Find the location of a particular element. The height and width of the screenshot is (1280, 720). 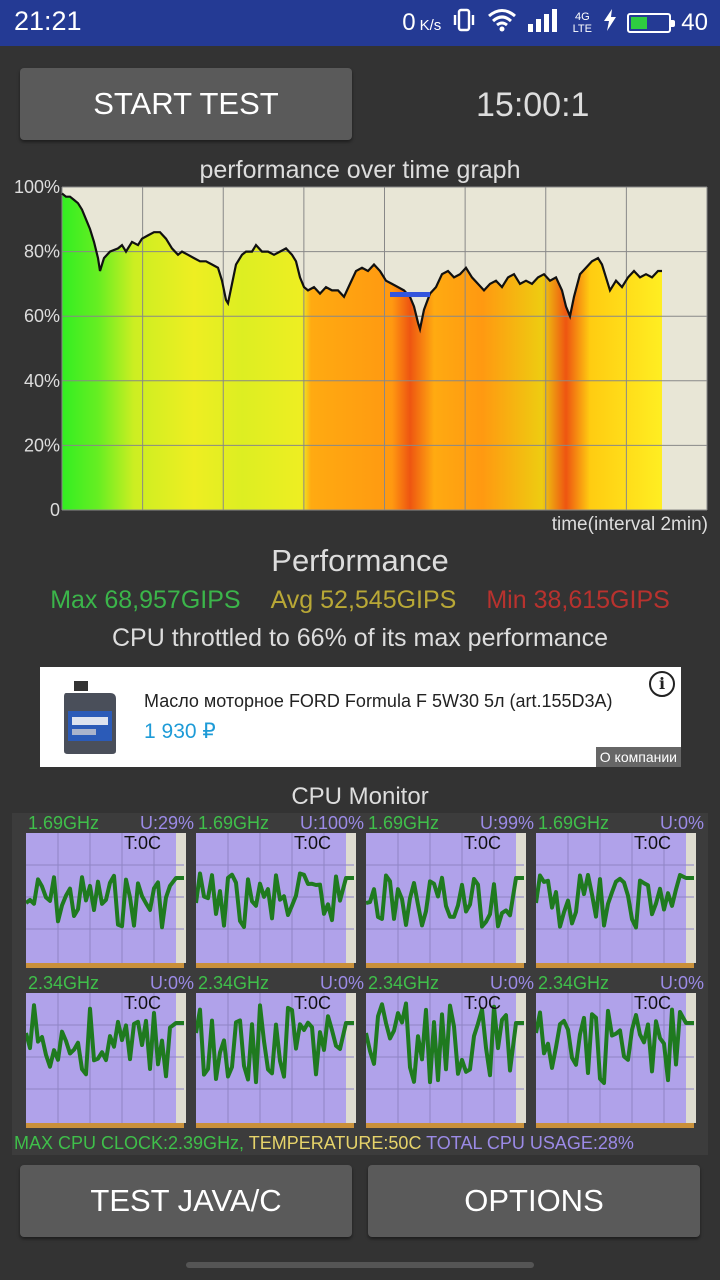

cpu-monitor-title: CPU Monitor is located at coordinates (360, 796).